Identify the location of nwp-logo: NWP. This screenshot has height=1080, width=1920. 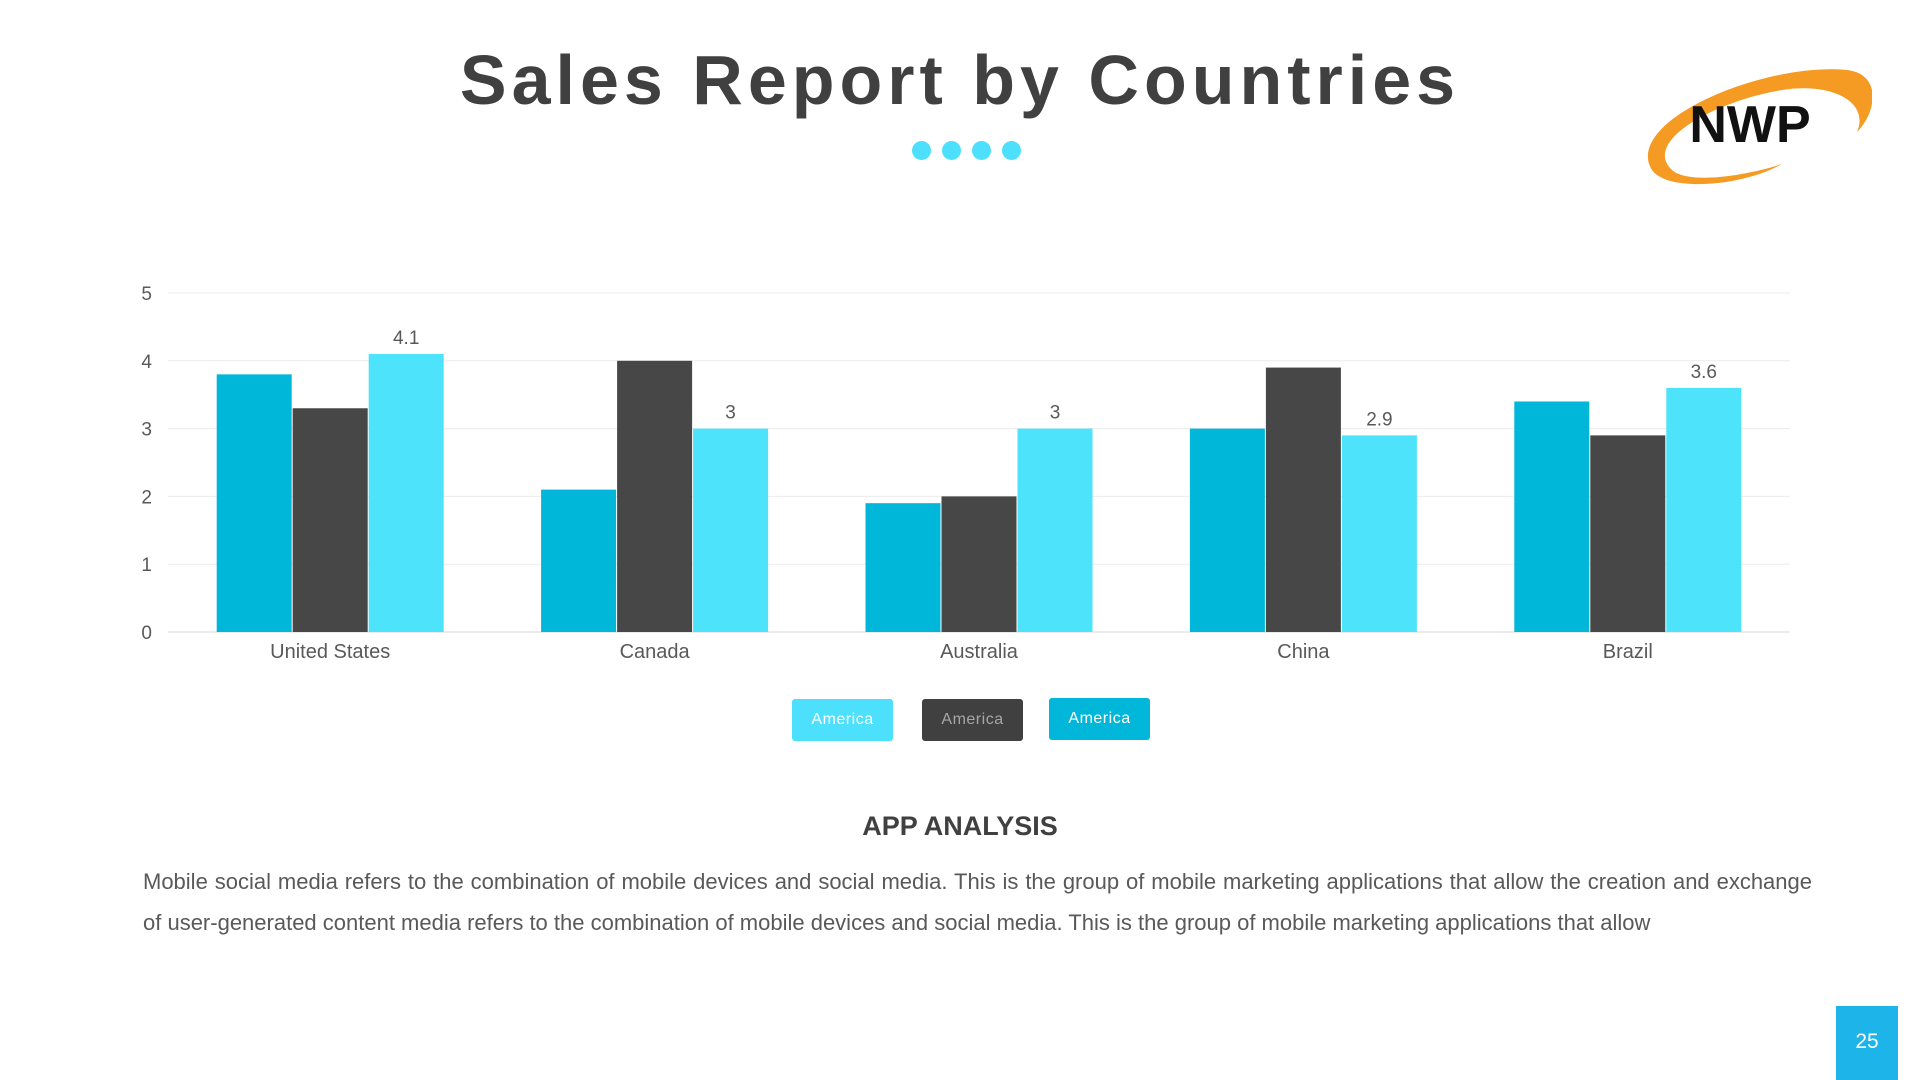
(1759, 127).